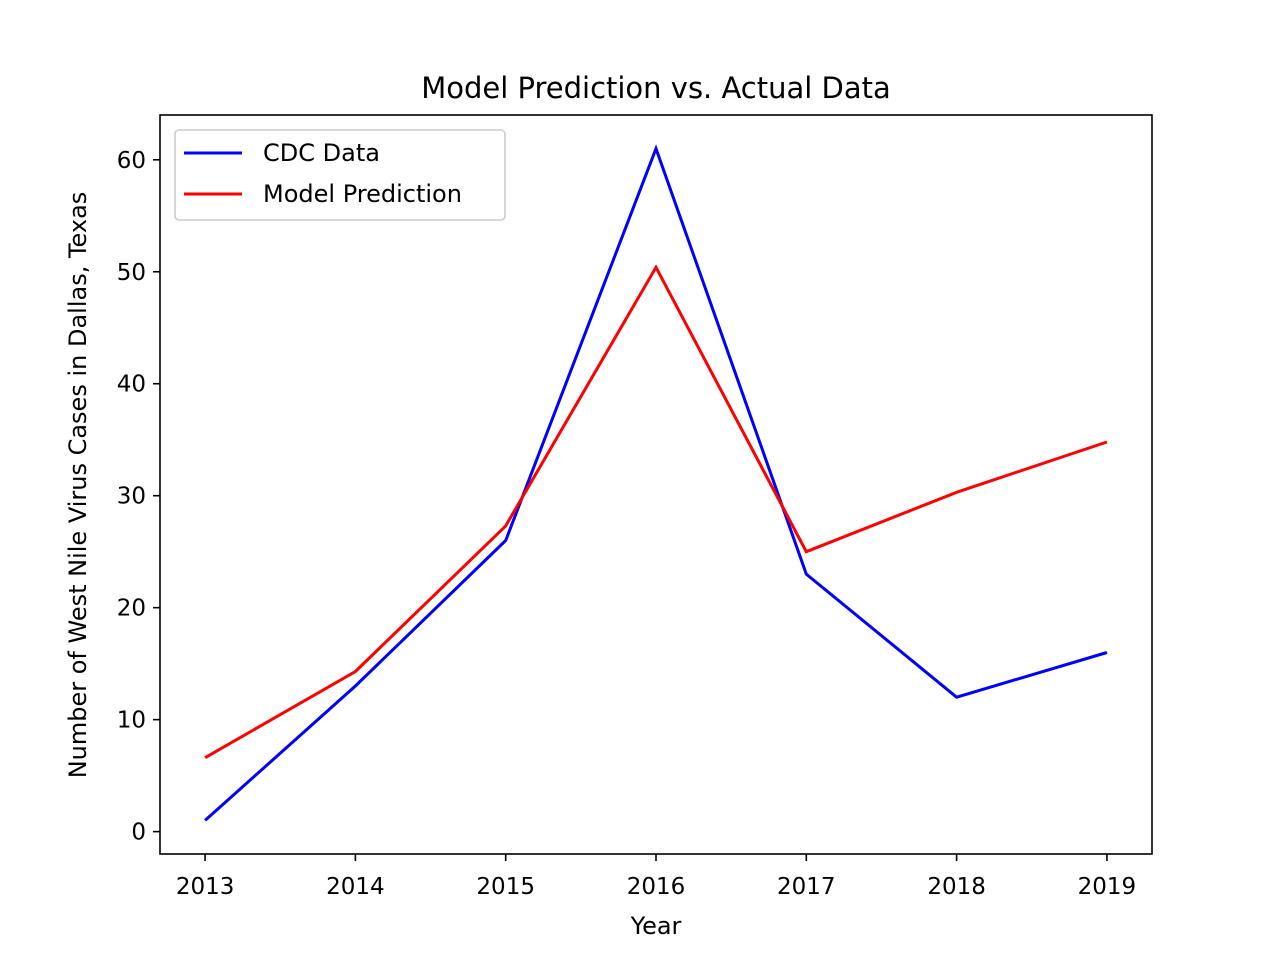 The height and width of the screenshot is (960, 1280). I want to click on x-tick-label: 2014, so click(355, 887).